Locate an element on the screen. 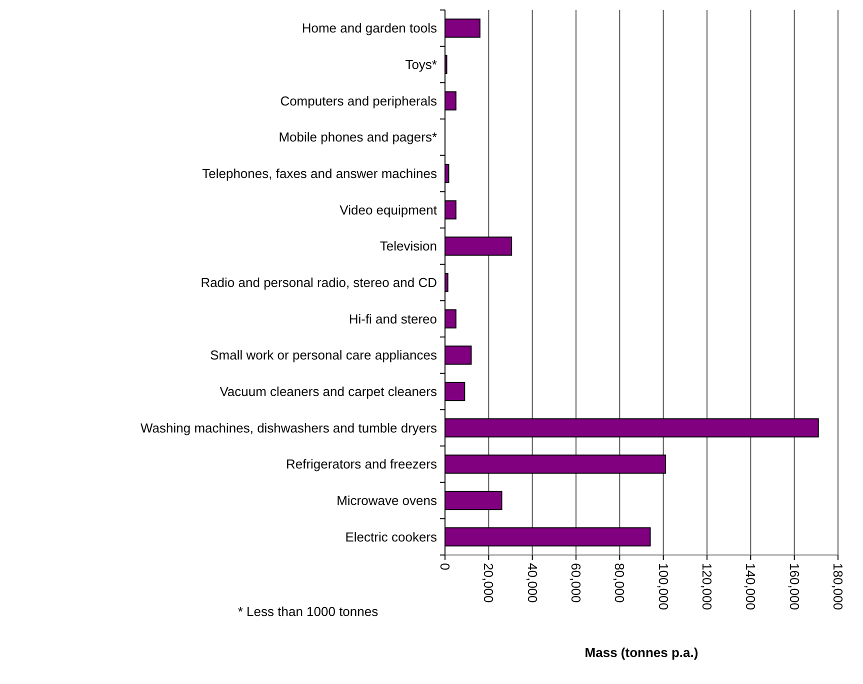 The width and height of the screenshot is (863, 684). x-tick-label: 80,000 is located at coordinates (620, 583).